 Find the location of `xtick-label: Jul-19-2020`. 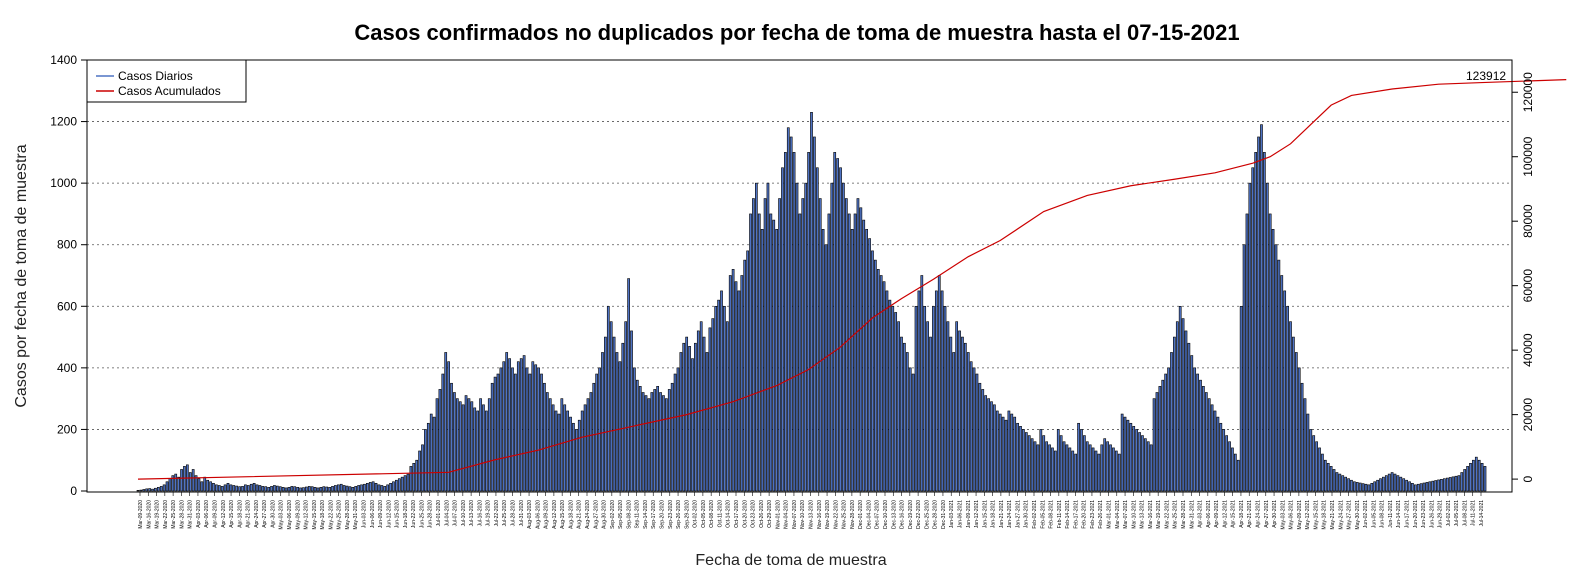

xtick-label: Jul-19-2020 is located at coordinates (489, 513).